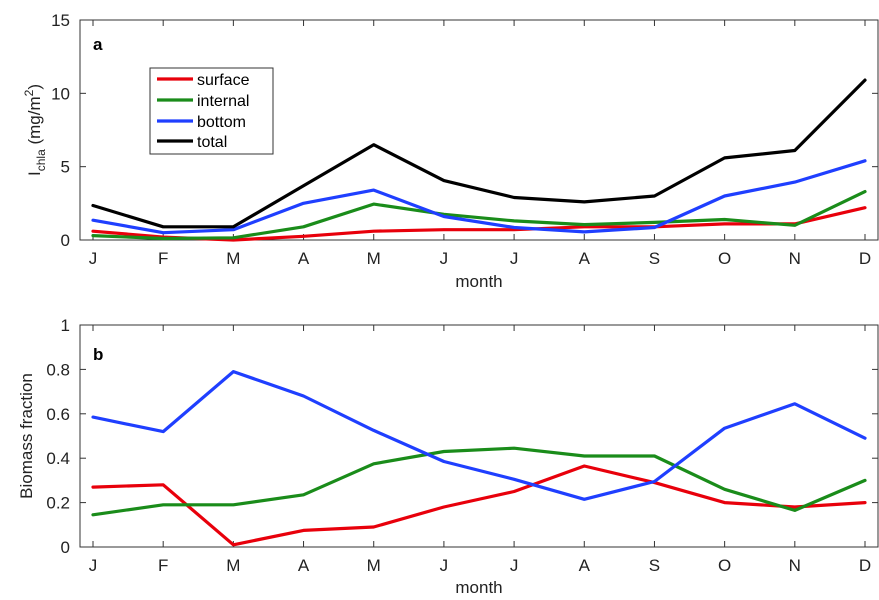 The width and height of the screenshot is (879, 600). I want to click on panel-a-legend: surface internal bottom total, so click(211, 111).